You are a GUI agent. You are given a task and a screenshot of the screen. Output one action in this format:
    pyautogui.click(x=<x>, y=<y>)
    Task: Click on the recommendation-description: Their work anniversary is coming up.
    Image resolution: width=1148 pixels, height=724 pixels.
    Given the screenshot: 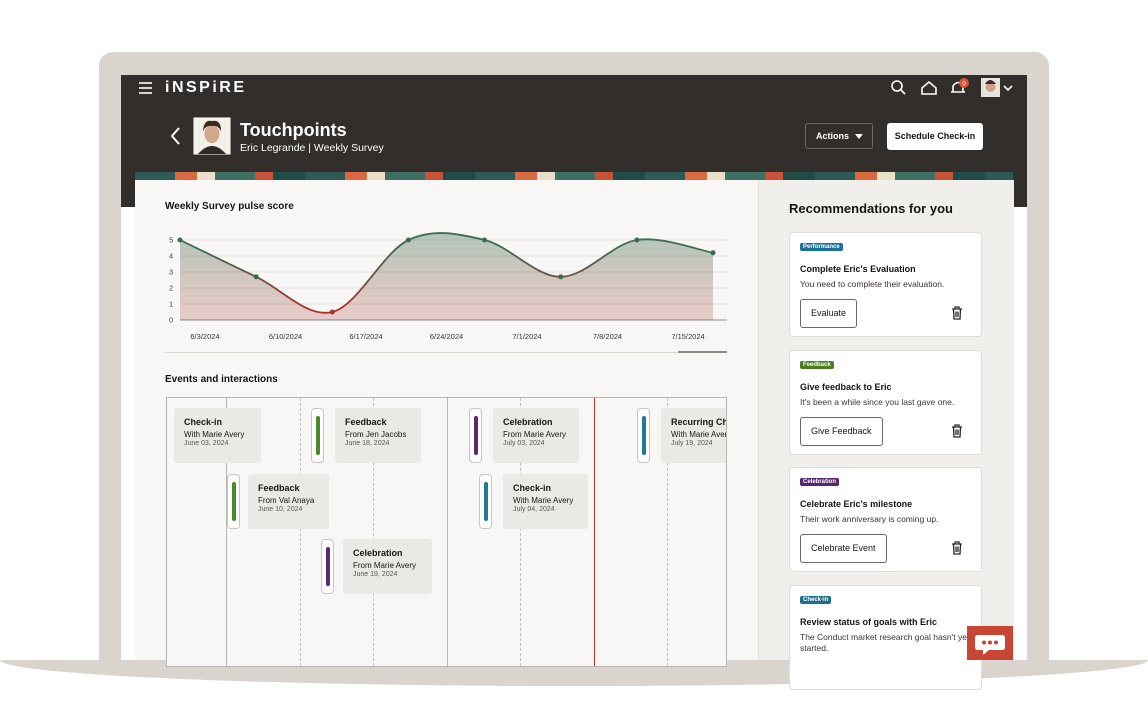 What is the action you would take?
    pyautogui.click(x=869, y=519)
    